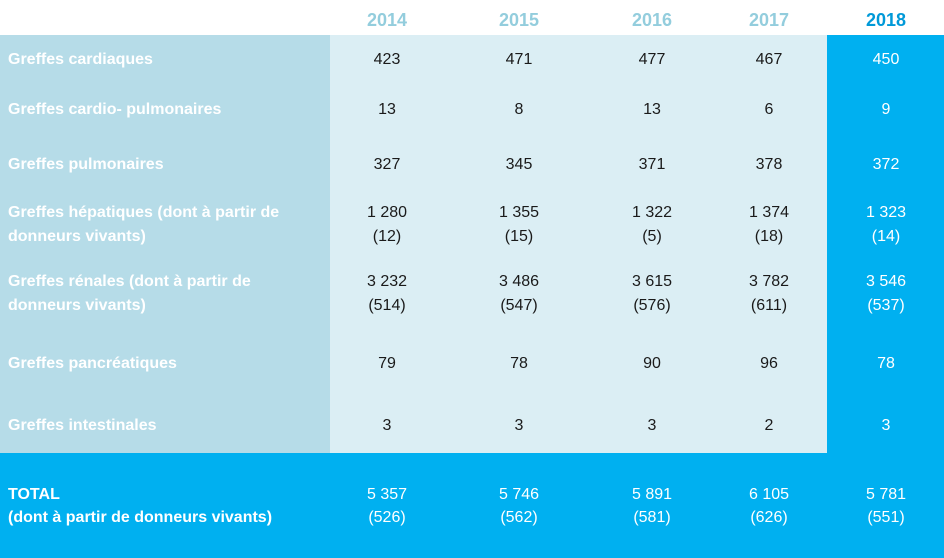 The width and height of the screenshot is (944, 558). I want to click on table-cell: 79, so click(387, 363).